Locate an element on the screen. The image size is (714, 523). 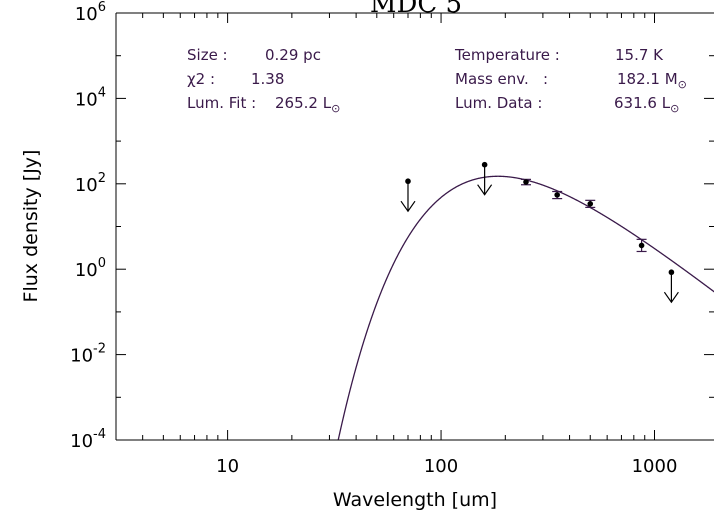
y-tick-label: 10² is located at coordinates (90, 183).